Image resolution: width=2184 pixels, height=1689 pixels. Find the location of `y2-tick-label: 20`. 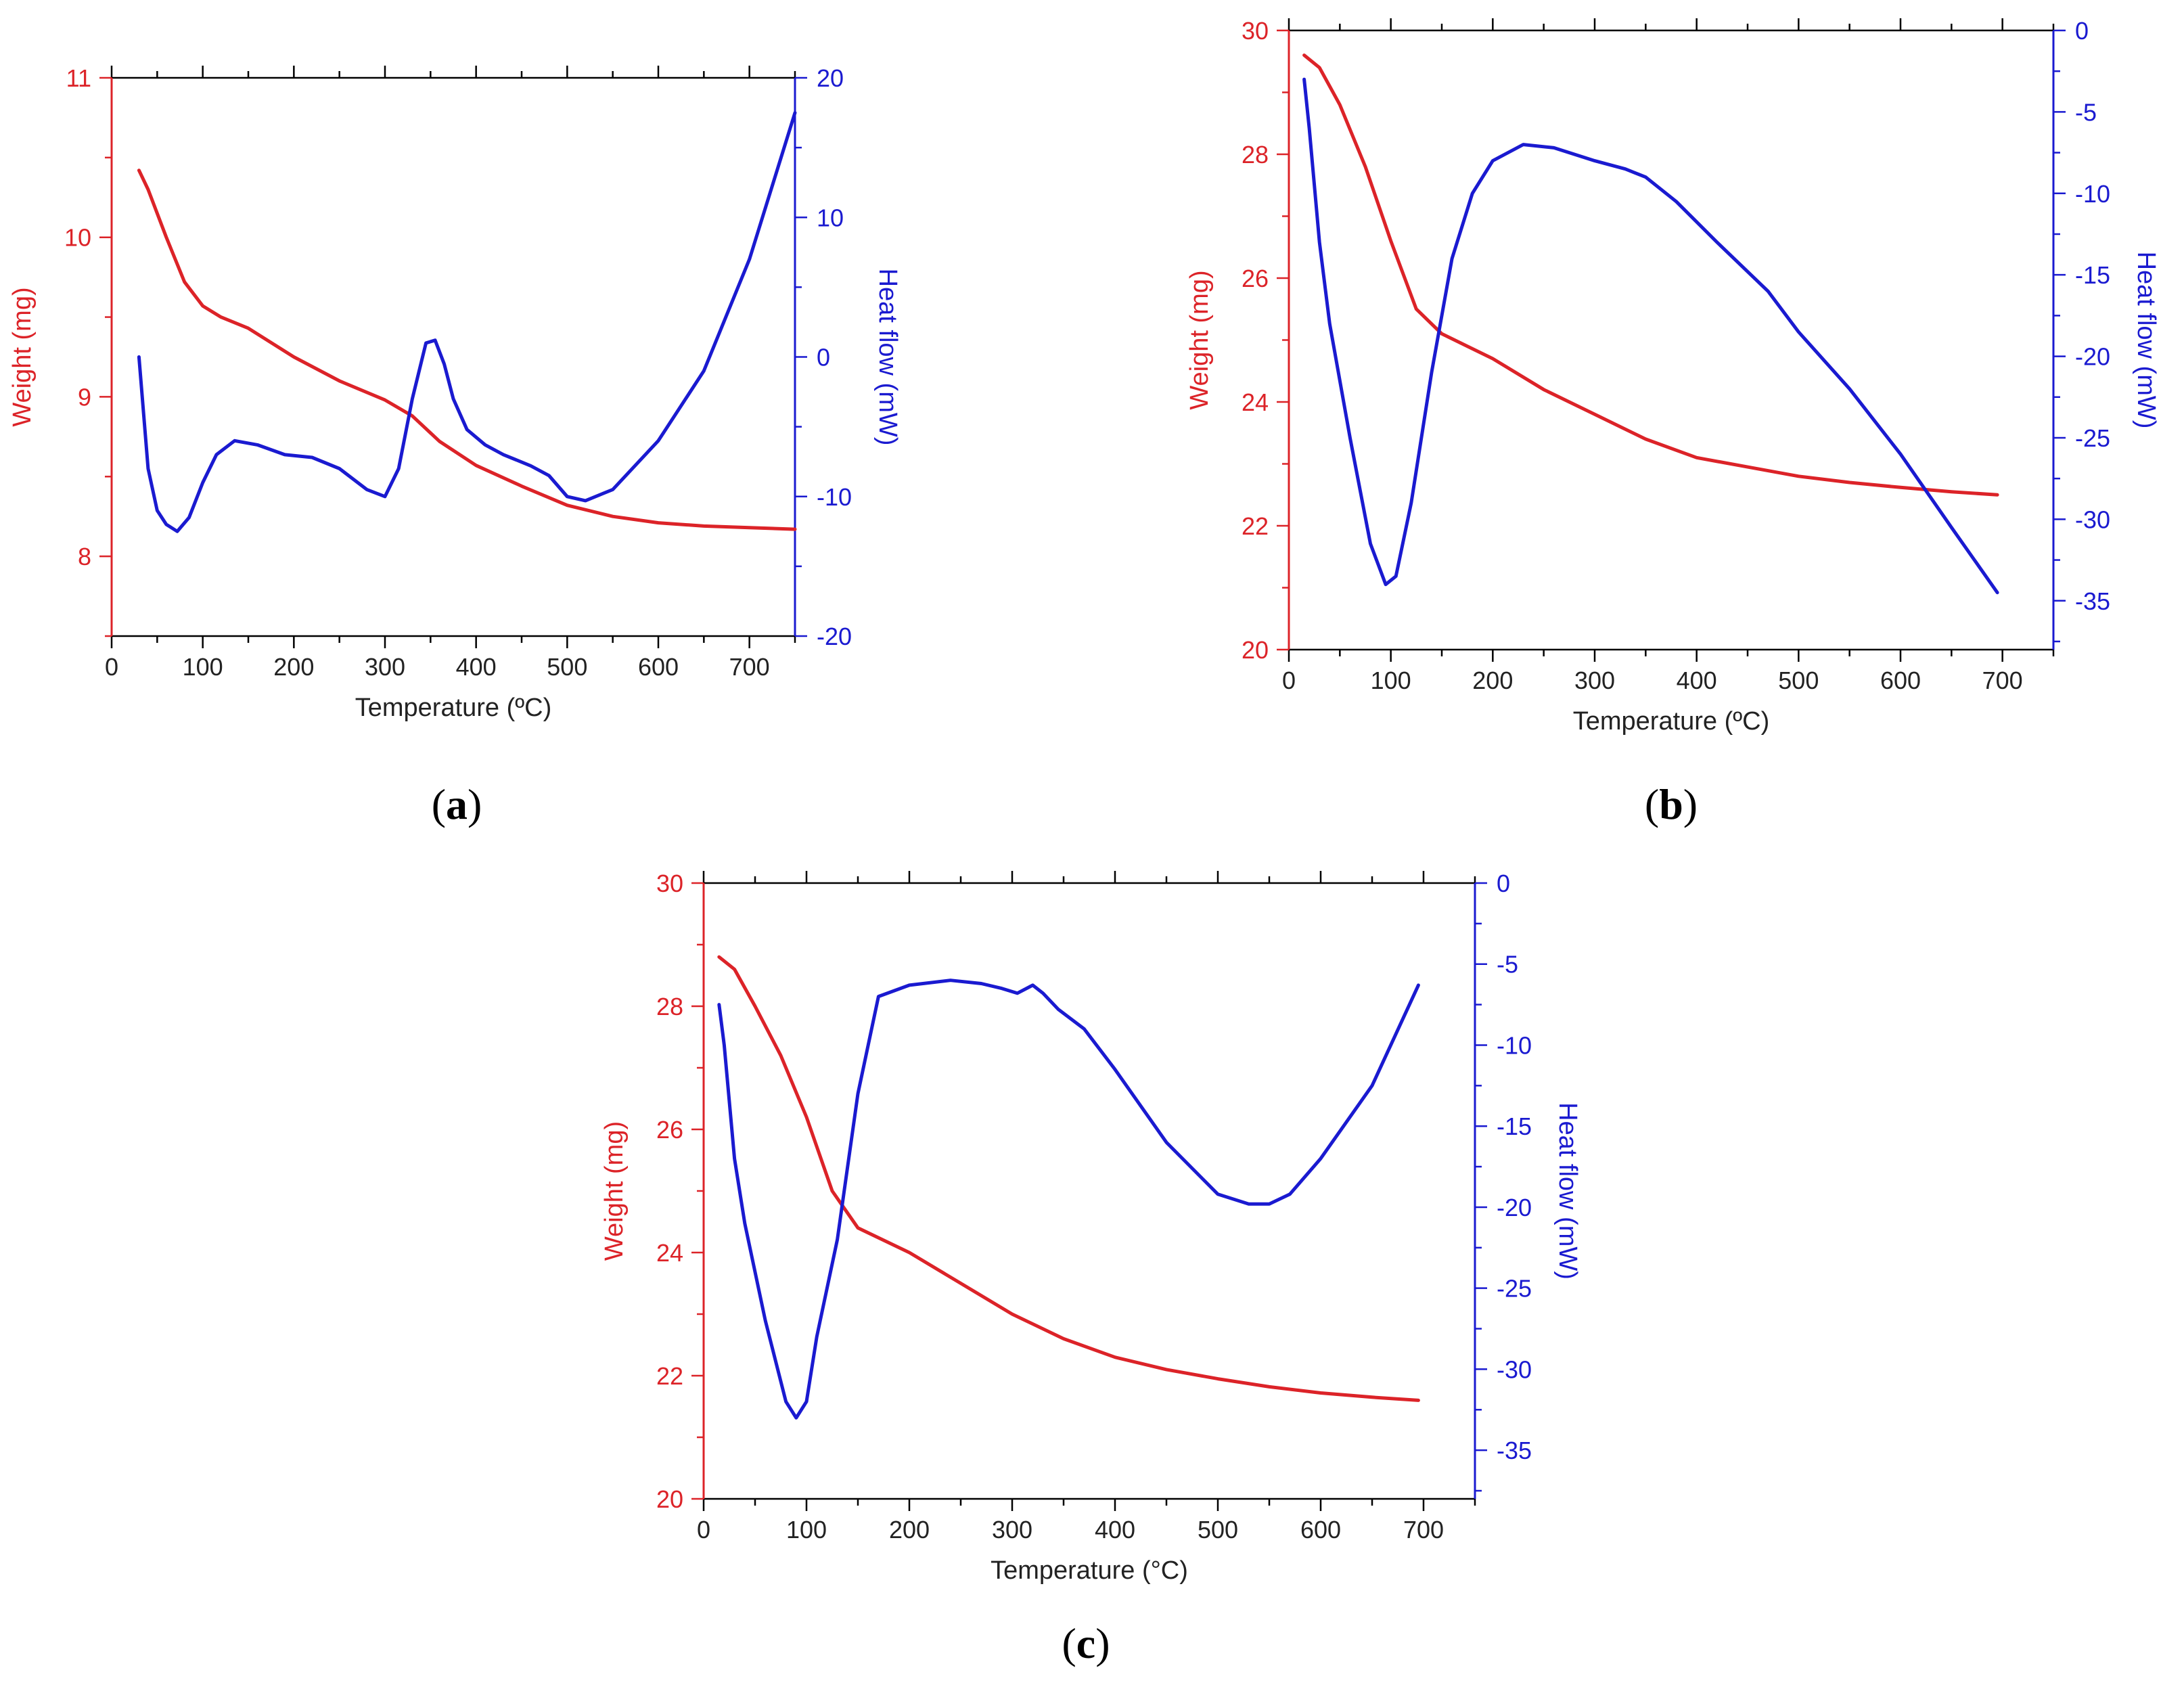

y2-tick-label: 20 is located at coordinates (830, 78).